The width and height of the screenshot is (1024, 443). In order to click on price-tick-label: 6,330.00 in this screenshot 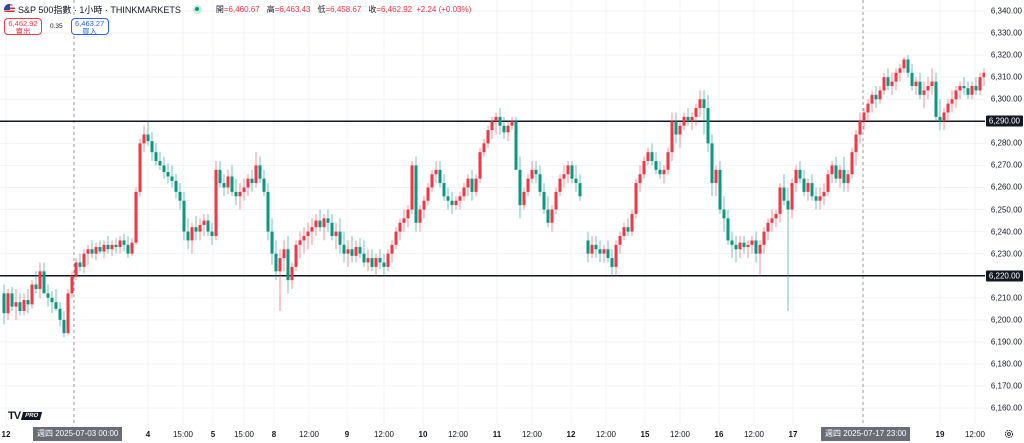, I will do `click(1006, 33)`.